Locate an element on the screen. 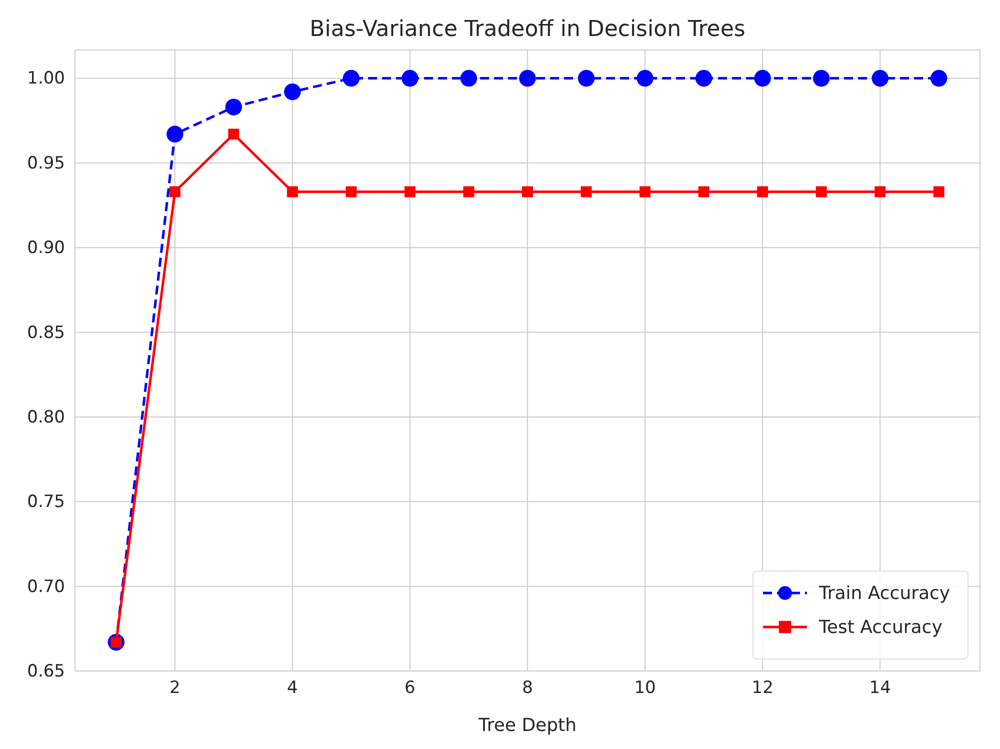  legend-label: Test Accuracy is located at coordinates (880, 627).